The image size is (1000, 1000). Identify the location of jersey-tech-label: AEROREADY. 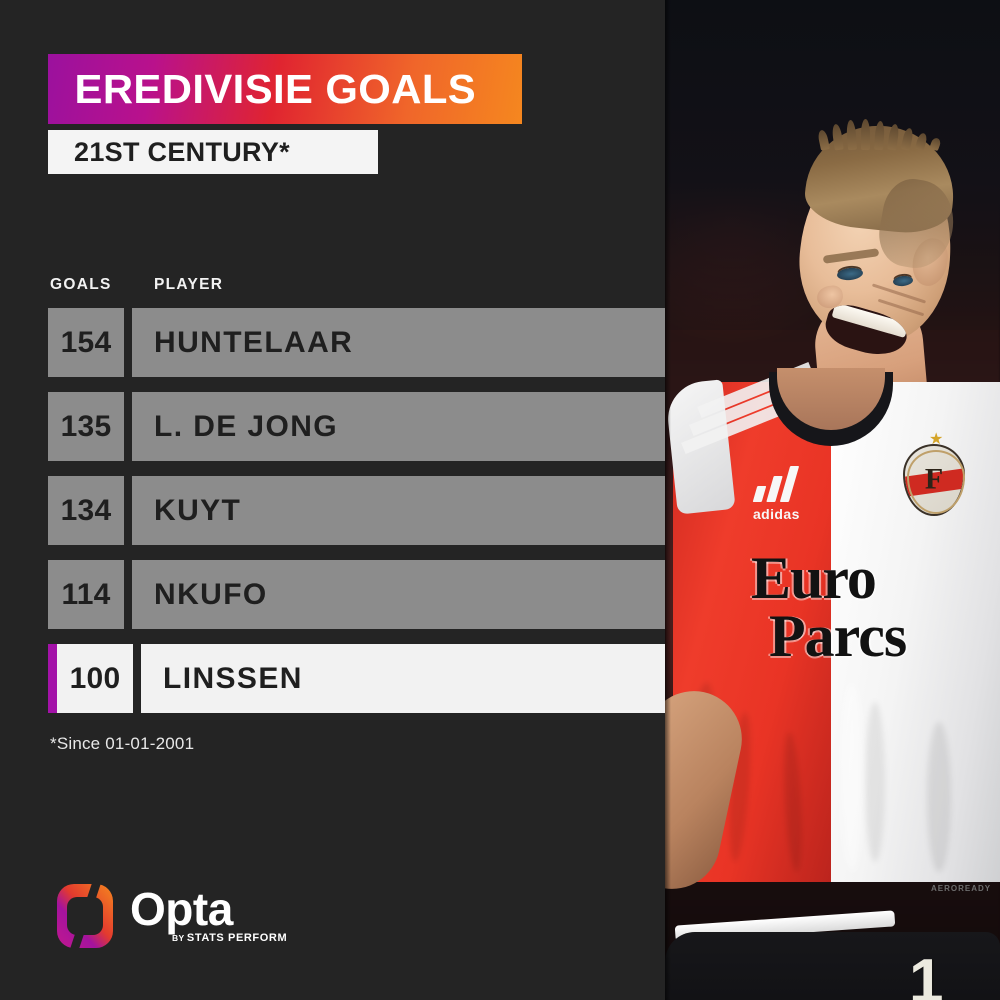
(961, 888).